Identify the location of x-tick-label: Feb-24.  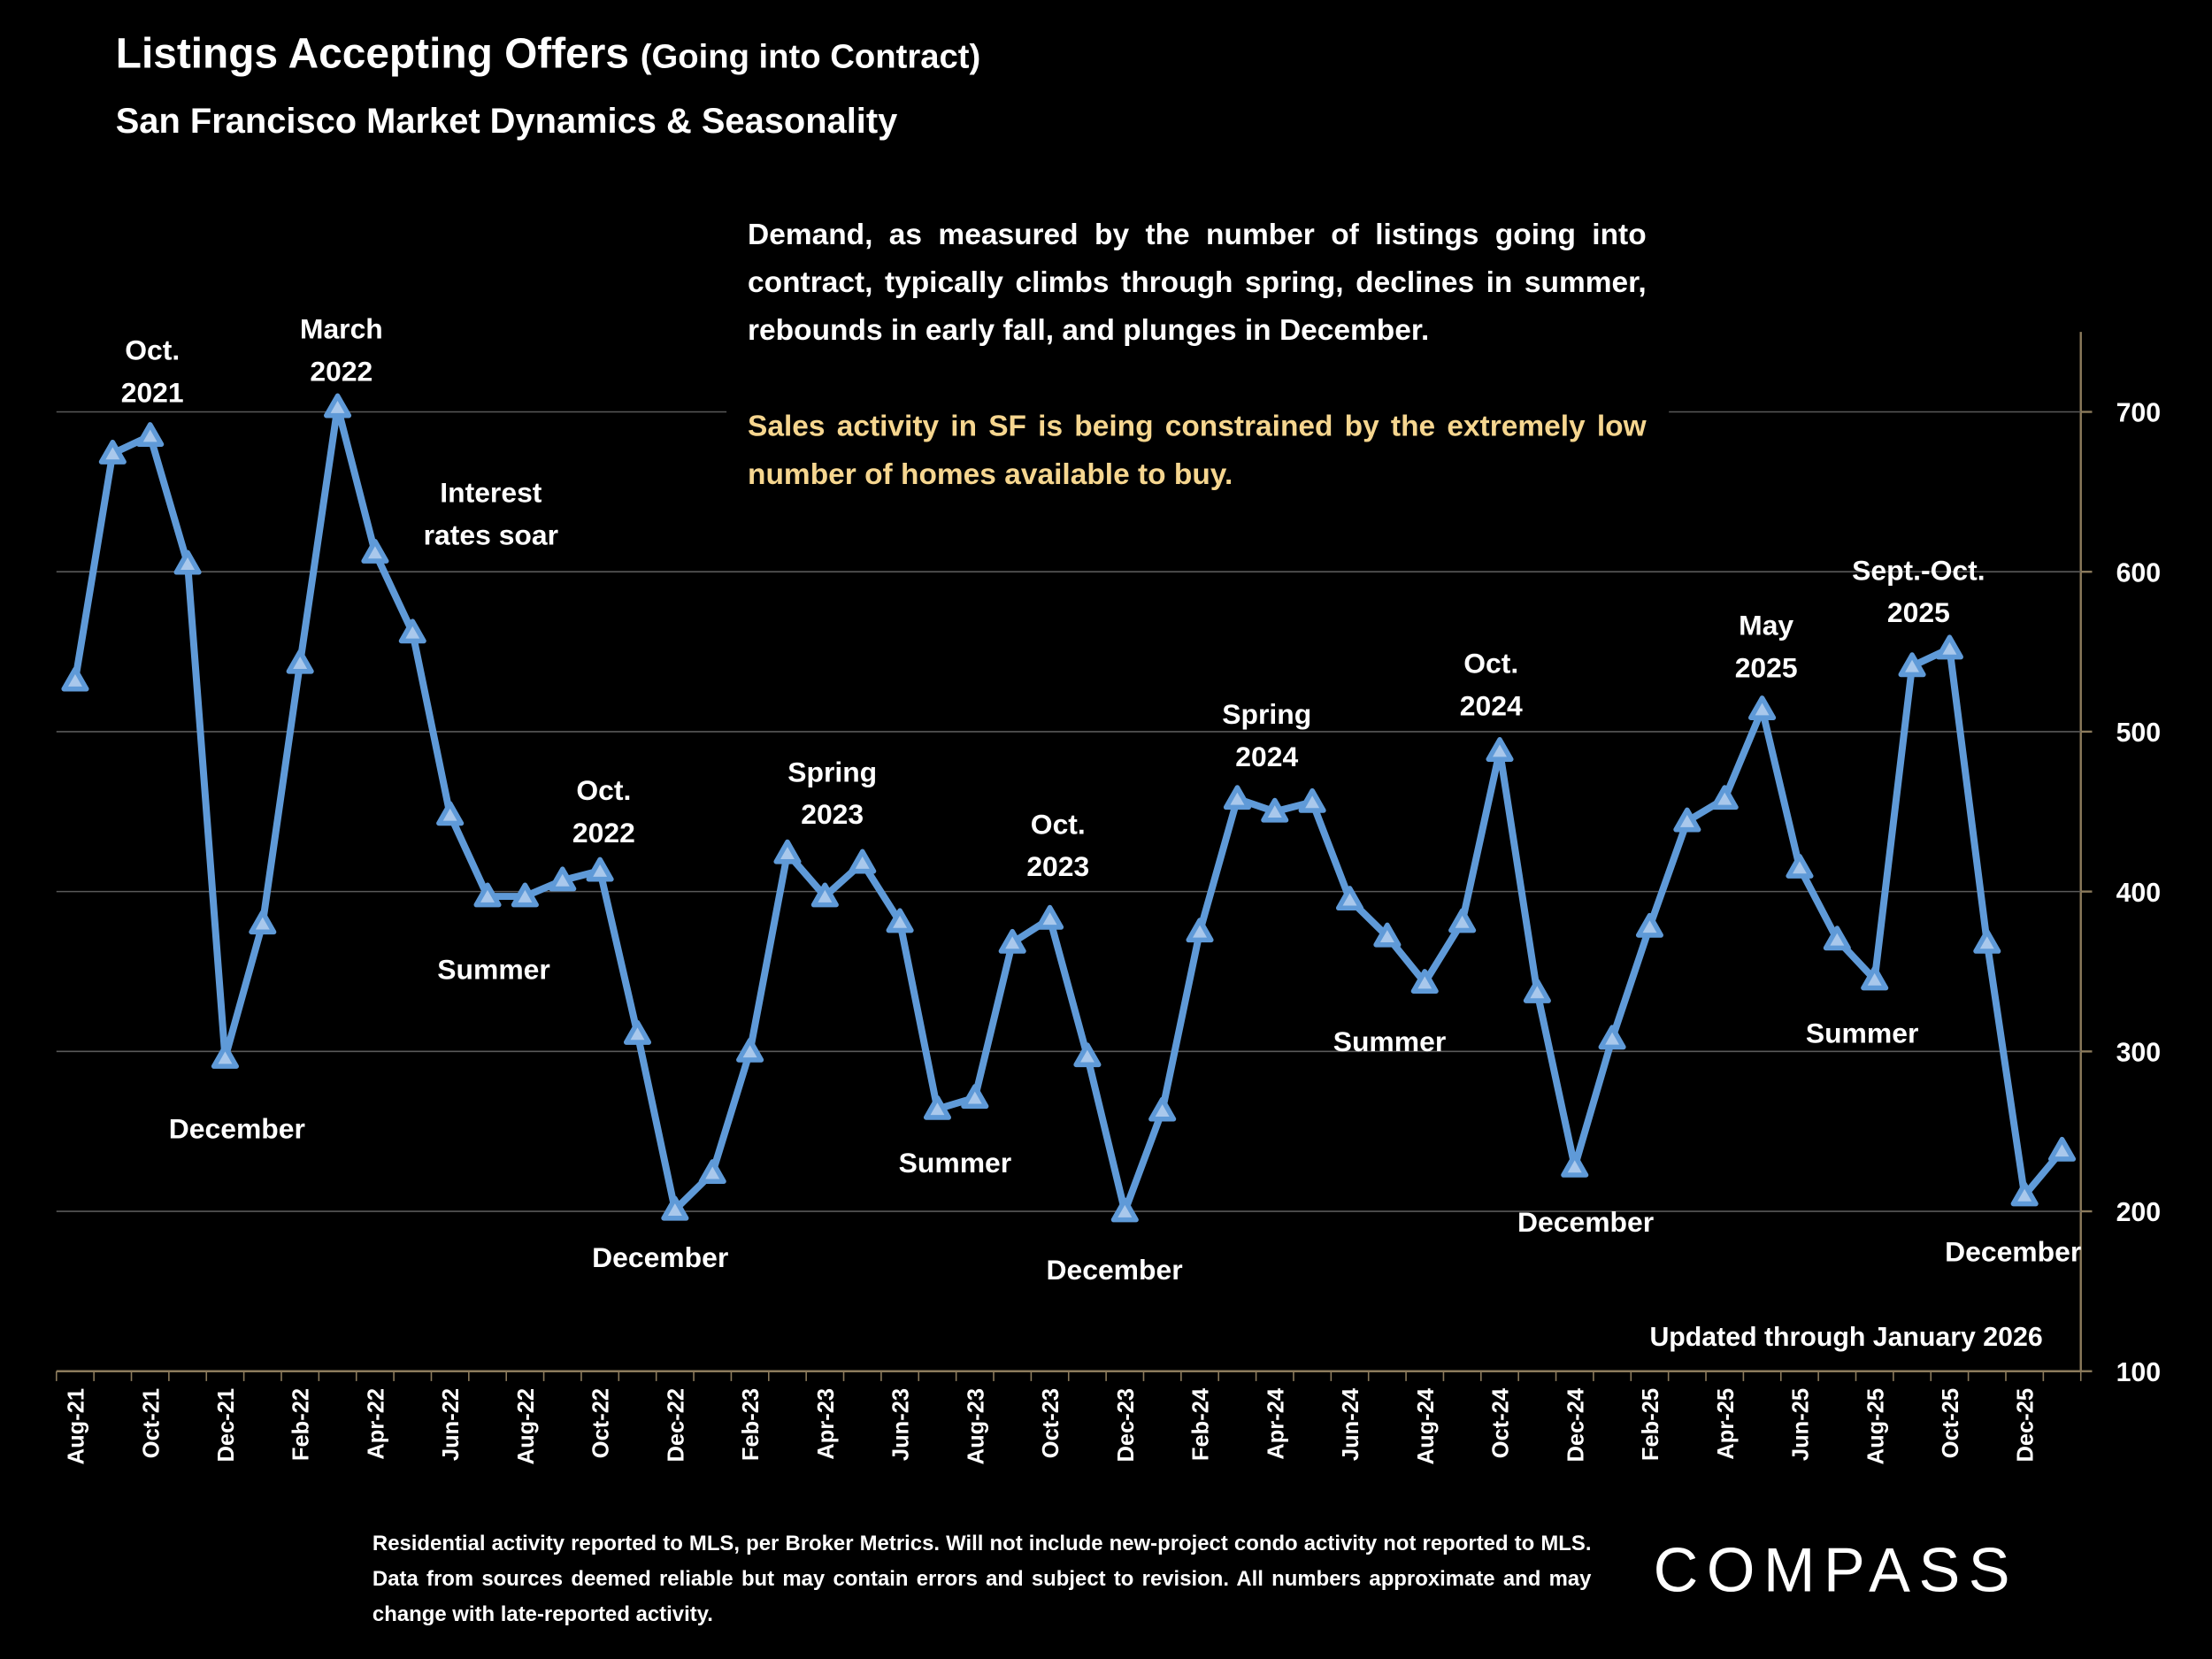
(1202, 1424).